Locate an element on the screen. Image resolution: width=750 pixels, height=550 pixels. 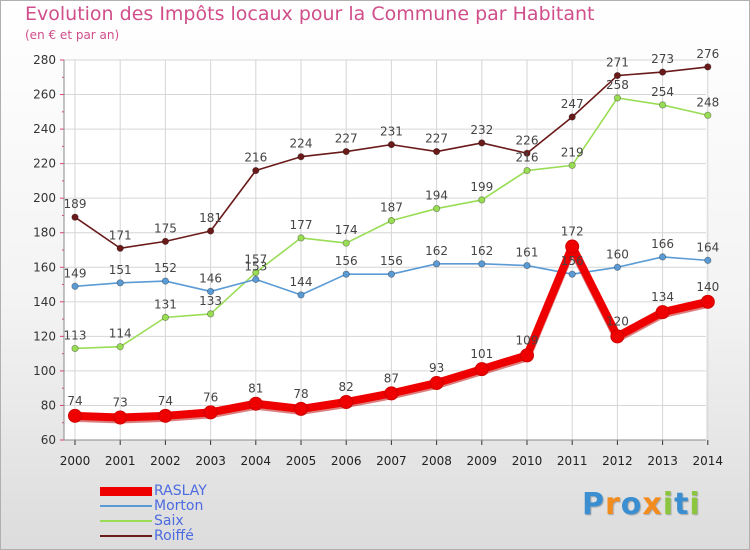
logo-letter: P is located at coordinates (593, 504).